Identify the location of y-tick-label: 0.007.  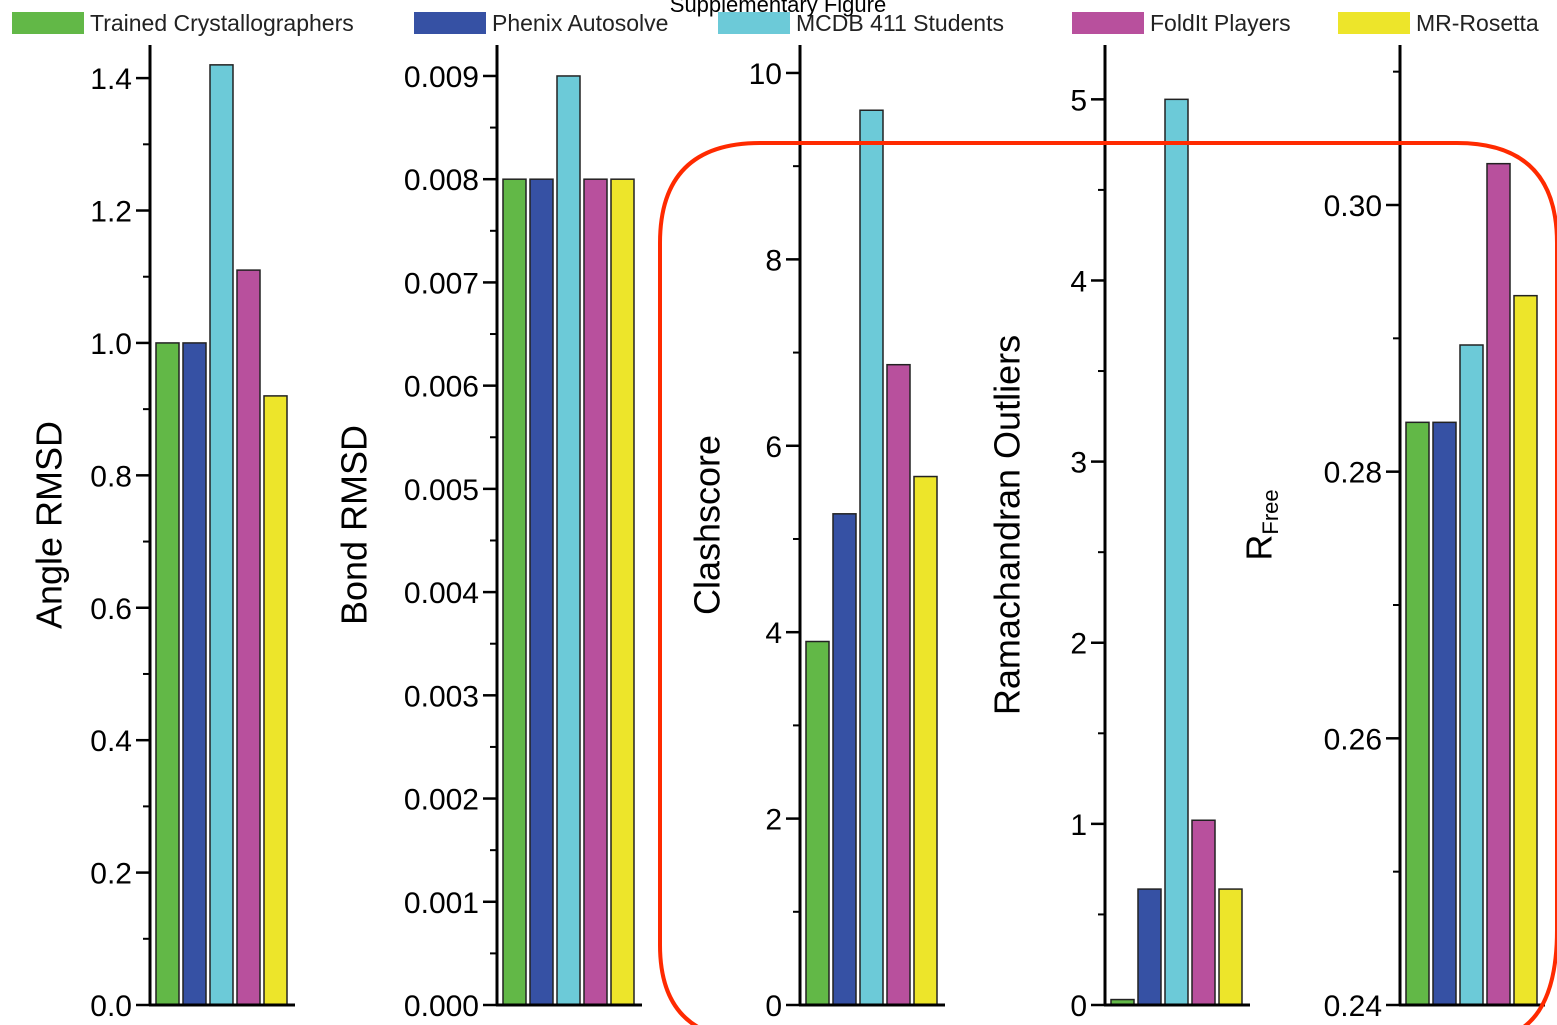
(441, 283).